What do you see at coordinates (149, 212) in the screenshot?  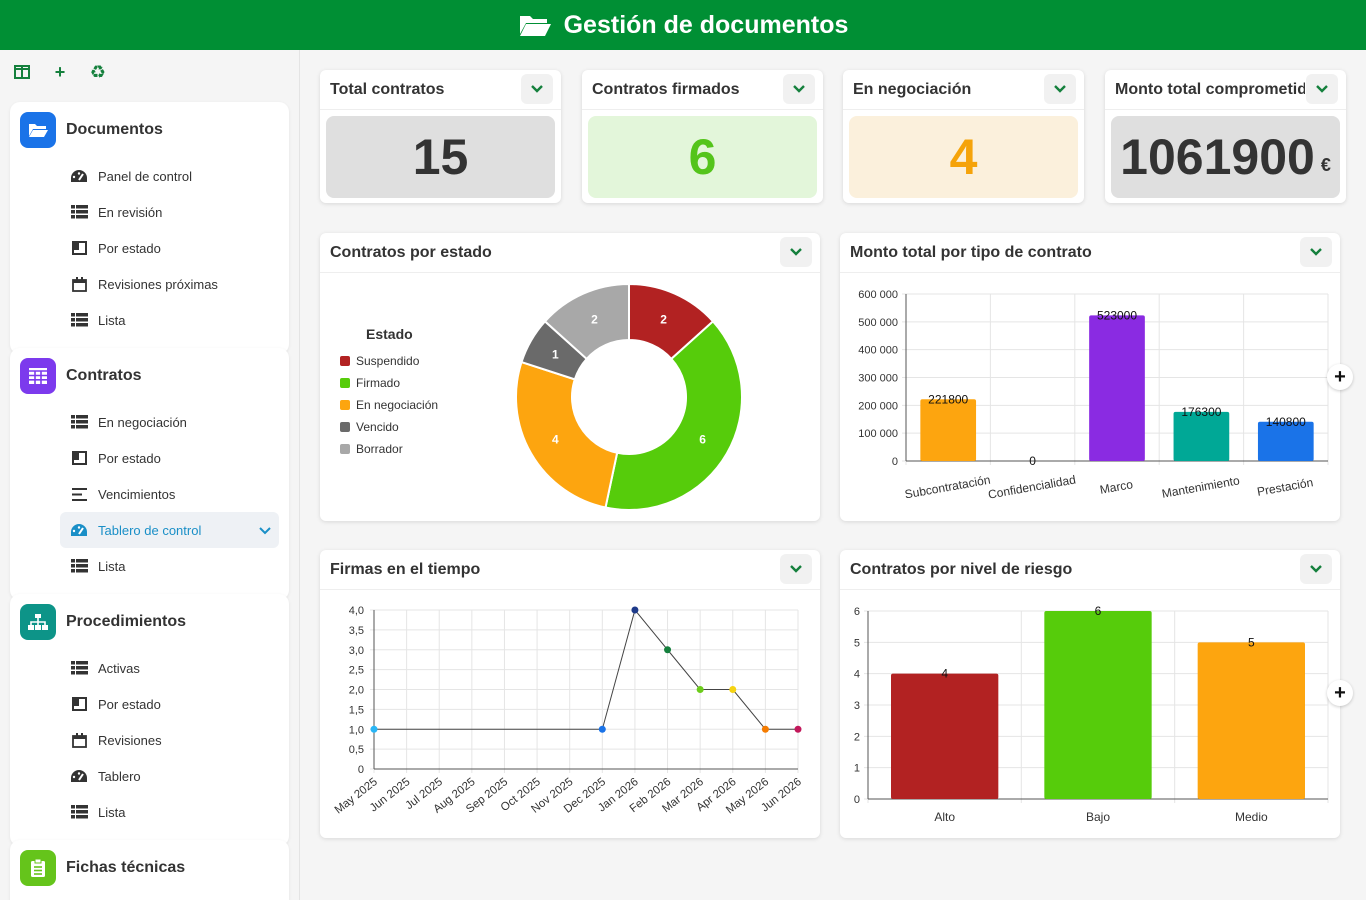 I see `sidebar-item-en-revisi-n: En revisión` at bounding box center [149, 212].